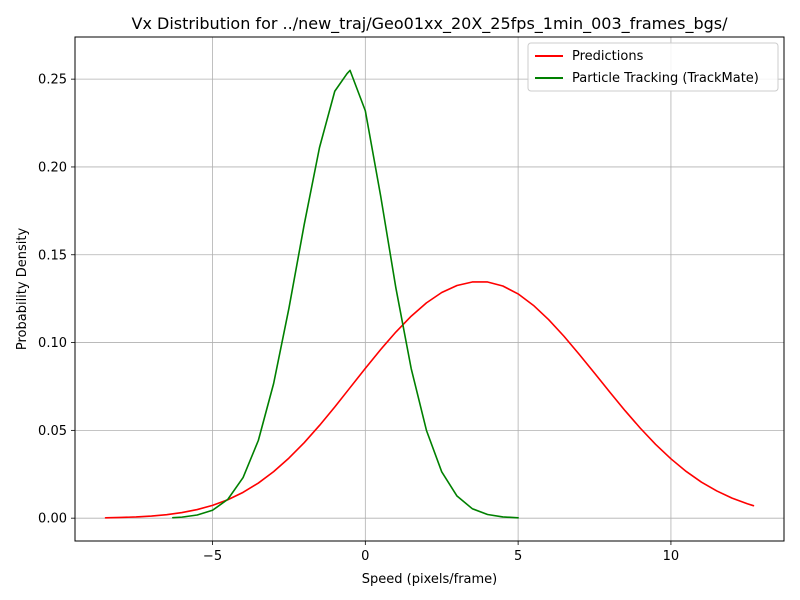 Image resolution: width=800 pixels, height=600 pixels. Describe the element at coordinates (52, 431) in the screenshot. I see `y-tick-label: 0.05` at that location.